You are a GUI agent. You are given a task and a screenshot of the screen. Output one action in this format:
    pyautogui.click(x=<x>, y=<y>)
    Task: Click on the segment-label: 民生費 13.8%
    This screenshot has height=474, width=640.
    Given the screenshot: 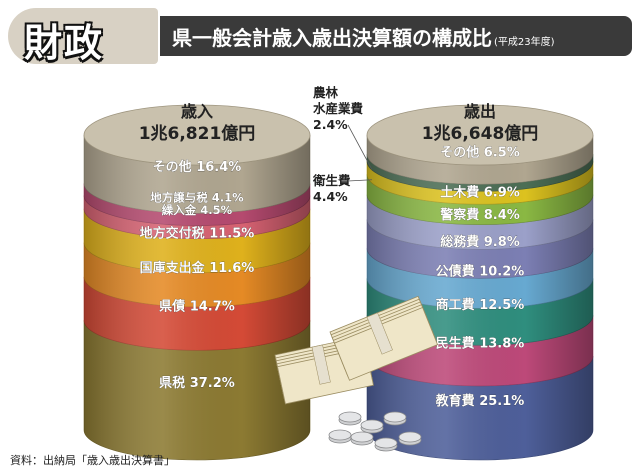 What is the action you would take?
    pyautogui.click(x=480, y=344)
    